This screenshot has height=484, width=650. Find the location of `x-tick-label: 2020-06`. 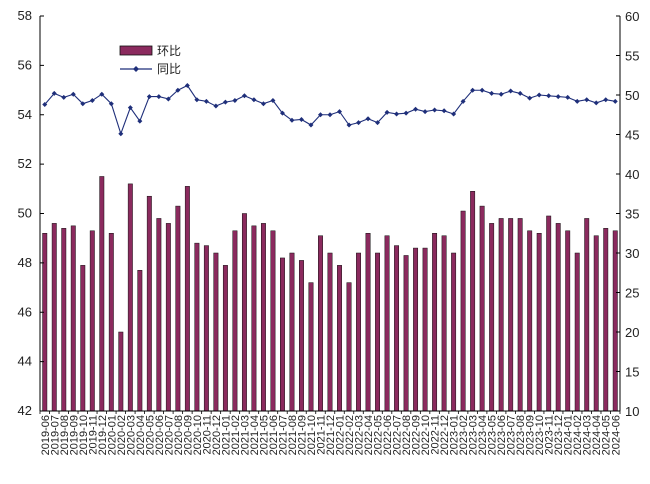

x-tick-label: 2020-06 is located at coordinates (160, 435).